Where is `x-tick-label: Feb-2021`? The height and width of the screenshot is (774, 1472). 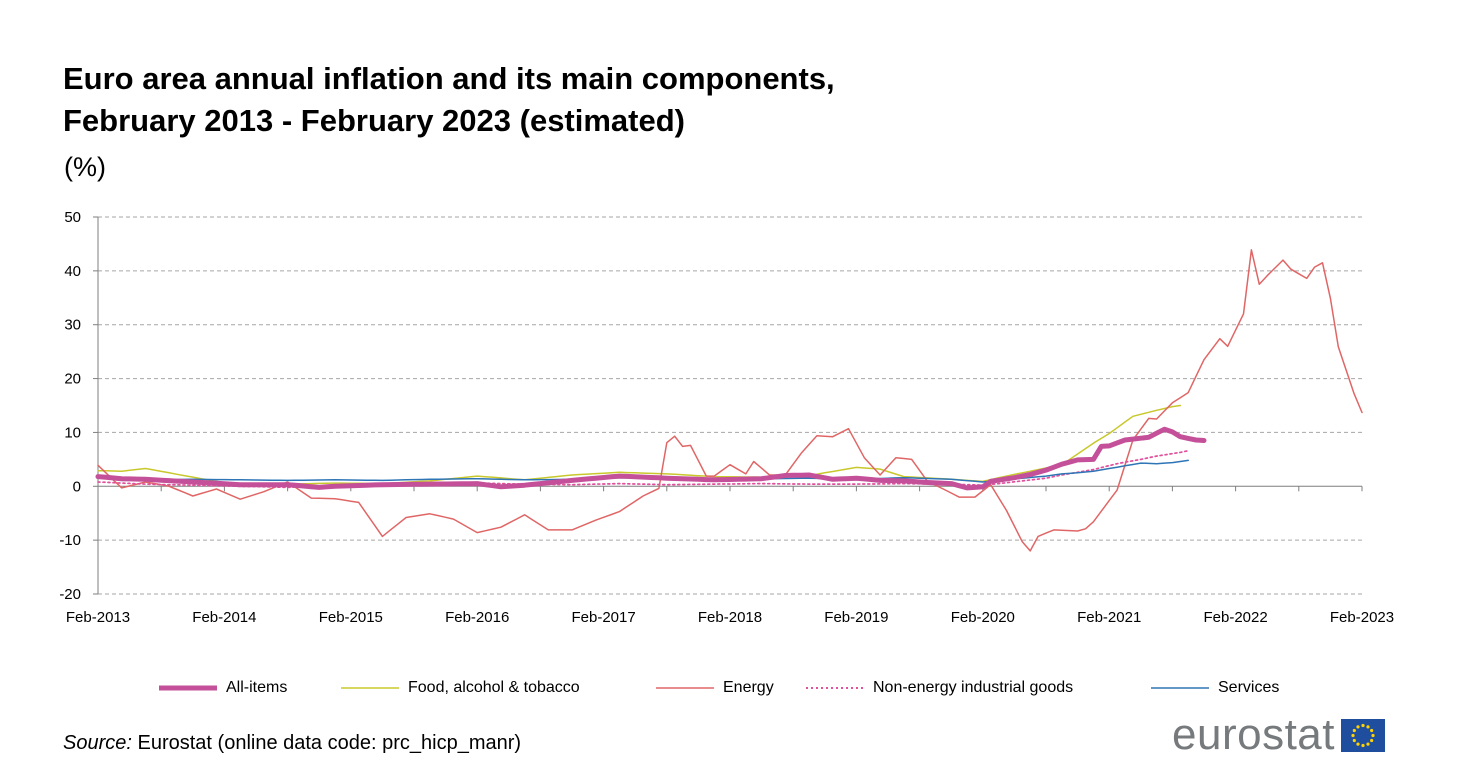 x-tick-label: Feb-2021 is located at coordinates (1109, 617).